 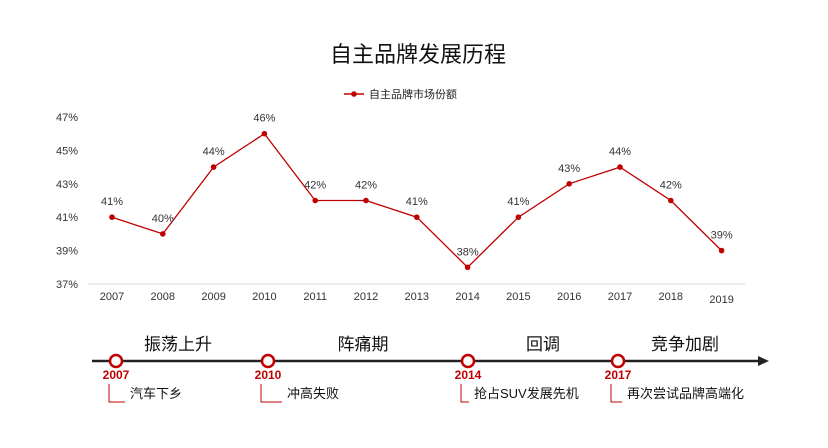 I want to click on timeline-phase: 回调, so click(x=543, y=344).